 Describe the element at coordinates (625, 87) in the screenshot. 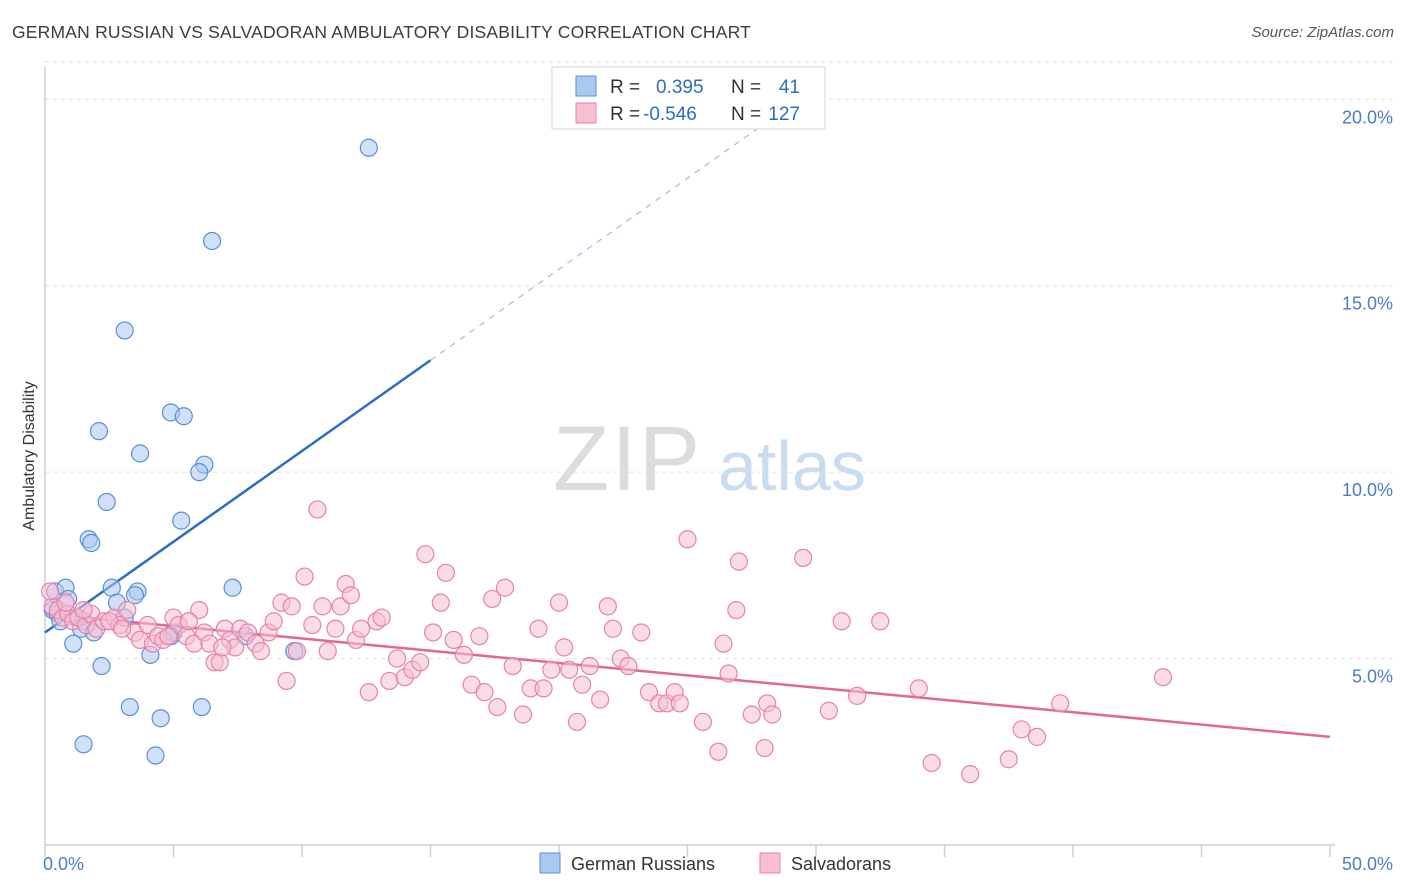

I see `stats-r-label-german-russians: R =` at that location.